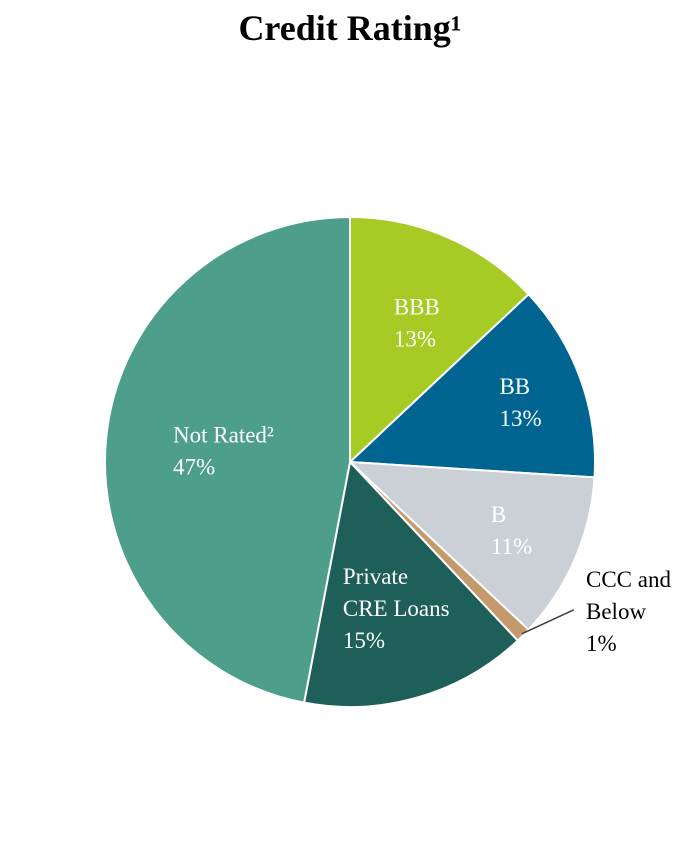 The width and height of the screenshot is (700, 850). Describe the element at coordinates (417, 323) in the screenshot. I see `slice-label-bbb: BBB 13%` at that location.